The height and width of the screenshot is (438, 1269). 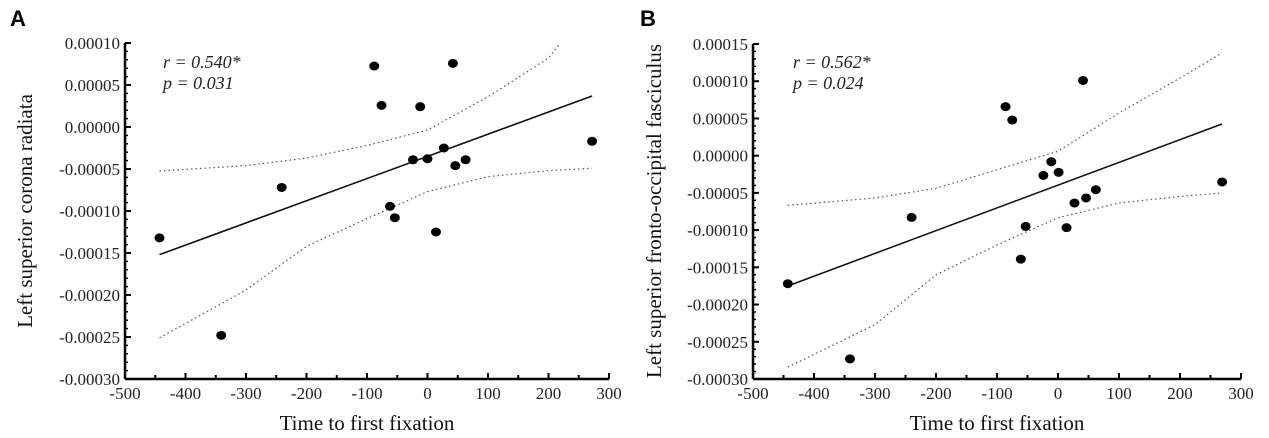 What do you see at coordinates (720, 44) in the screenshot?
I see `y-tick-label: 0.00015` at bounding box center [720, 44].